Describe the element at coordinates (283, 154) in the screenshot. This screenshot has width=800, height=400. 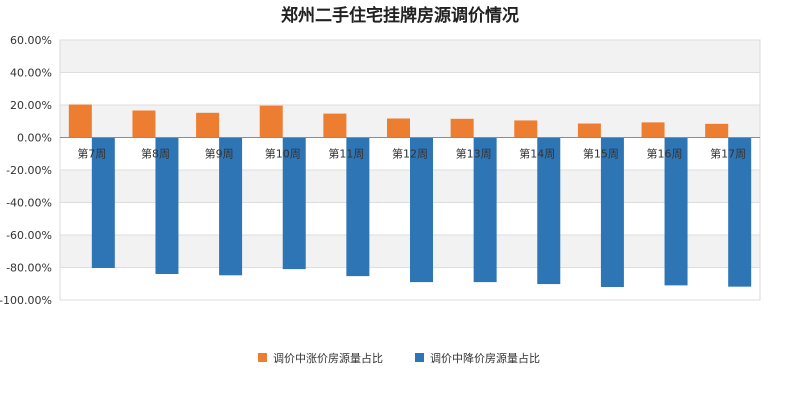
I see `x-tick-label: 第10周` at that location.